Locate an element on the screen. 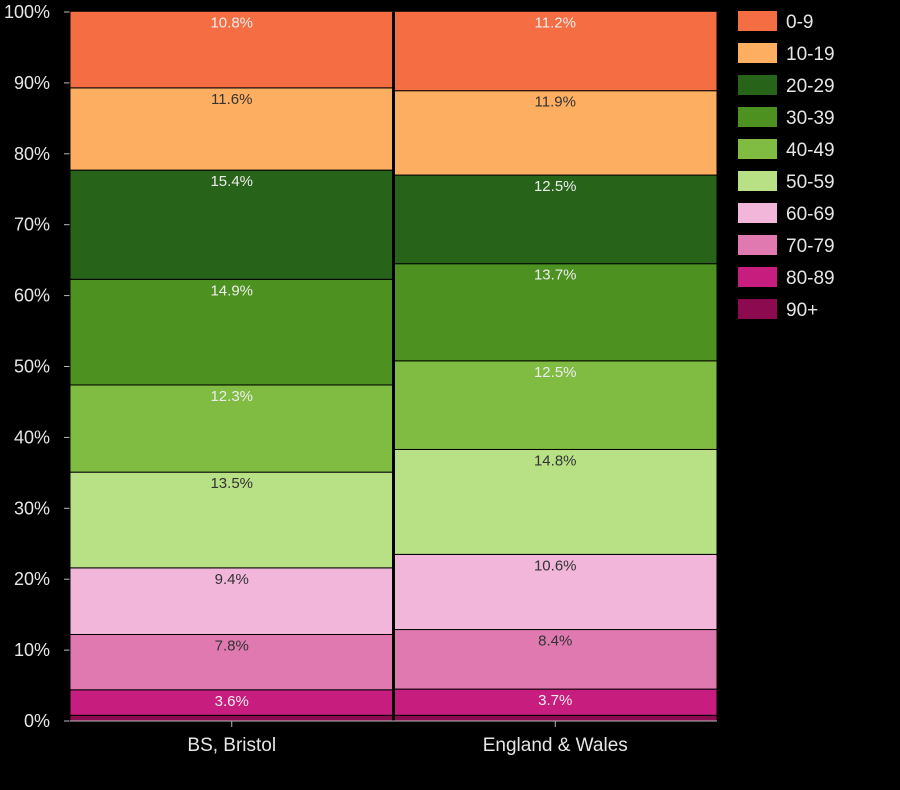 This screenshot has height=790, width=900. data-label: 14.9% is located at coordinates (231, 290).